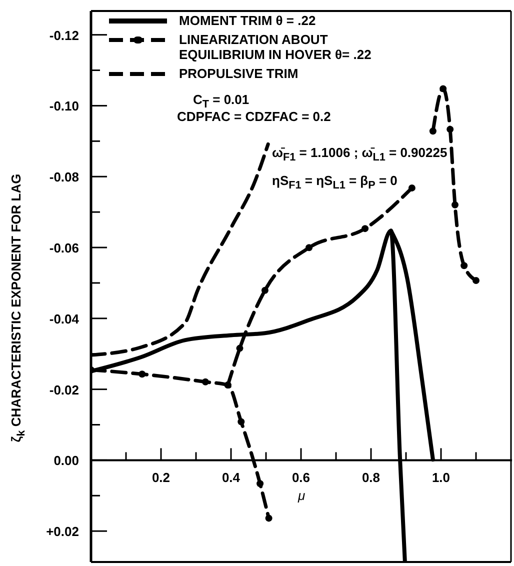 The height and width of the screenshot is (566, 514). Describe the element at coordinates (64, 248) in the screenshot. I see `y-tick-label: -0.06` at that location.